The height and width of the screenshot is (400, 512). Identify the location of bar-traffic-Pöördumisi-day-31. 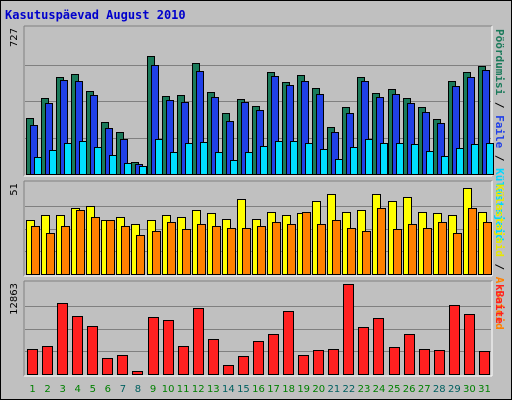
(490, 159).